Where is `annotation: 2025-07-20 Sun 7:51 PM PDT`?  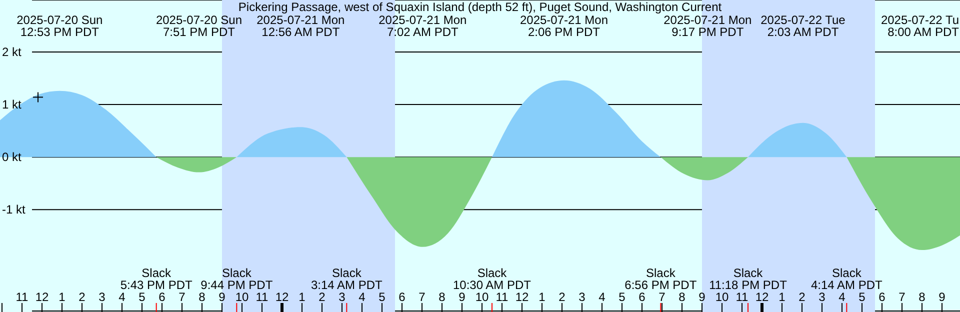 annotation: 2025-07-20 Sun 7:51 PM PDT is located at coordinates (199, 26).